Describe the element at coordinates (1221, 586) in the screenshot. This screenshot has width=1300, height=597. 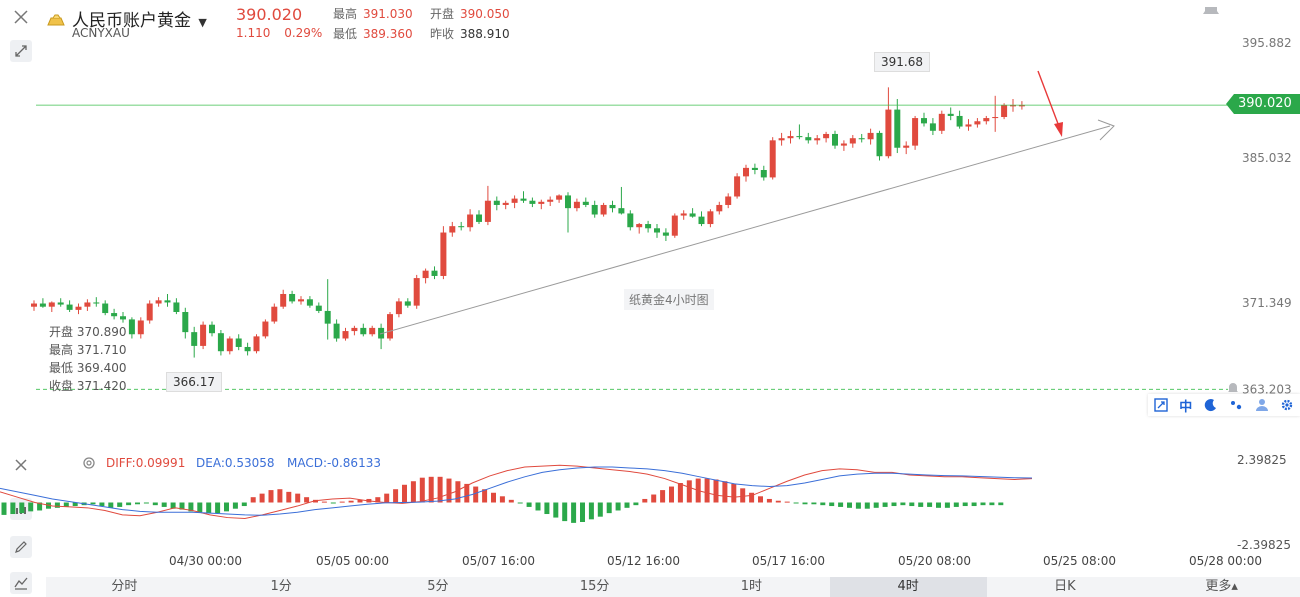
I see `tab-more: 更多▴` at that location.